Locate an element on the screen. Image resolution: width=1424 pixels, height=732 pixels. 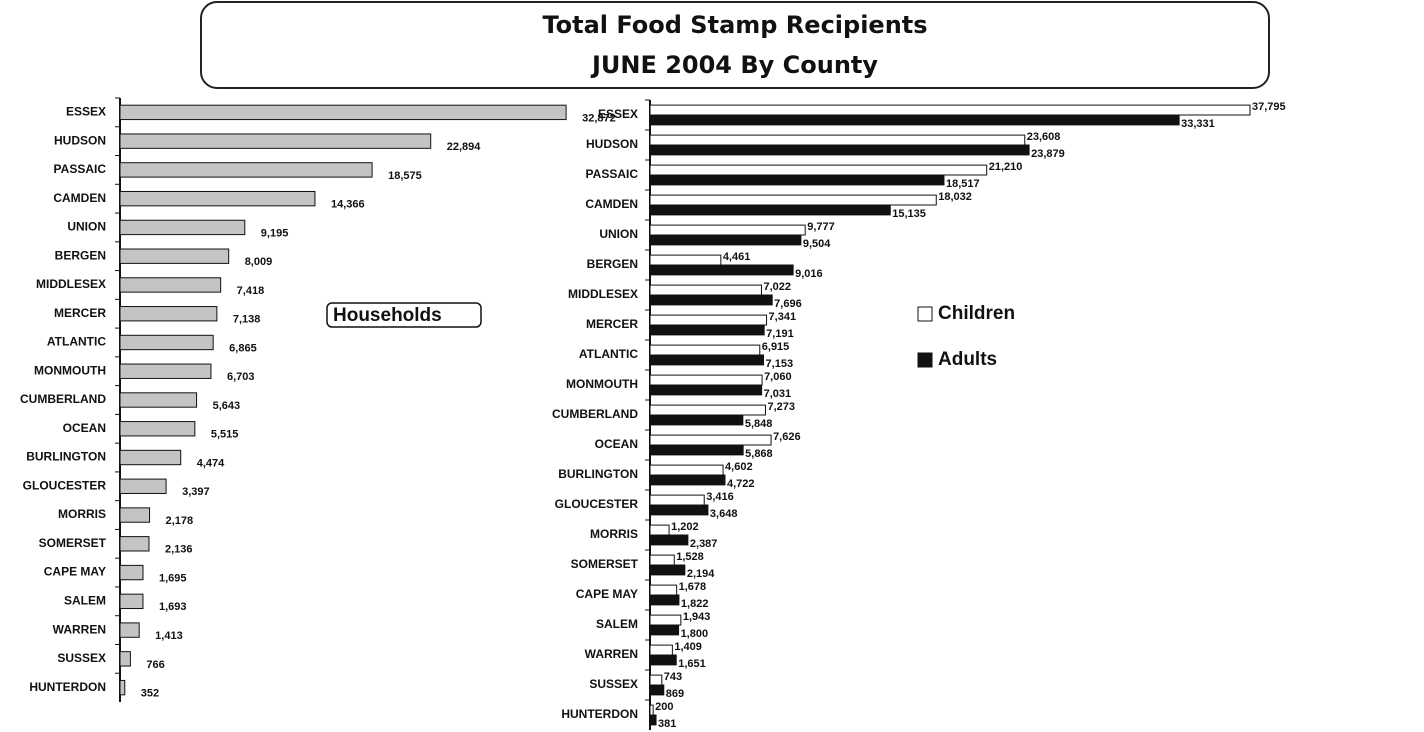
series-label: Households is located at coordinates (387, 315).